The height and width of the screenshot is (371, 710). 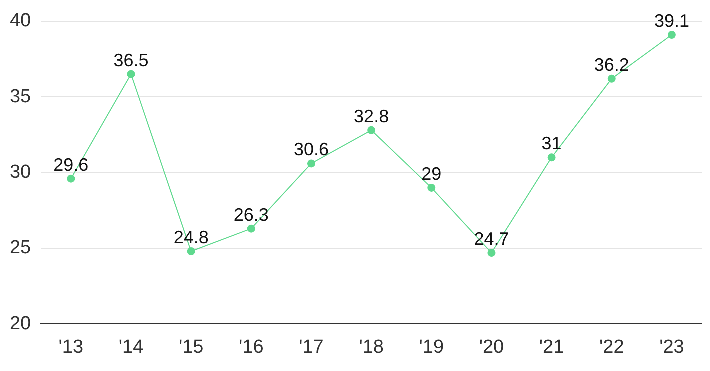 I want to click on data-label: 30.6, so click(x=312, y=150).